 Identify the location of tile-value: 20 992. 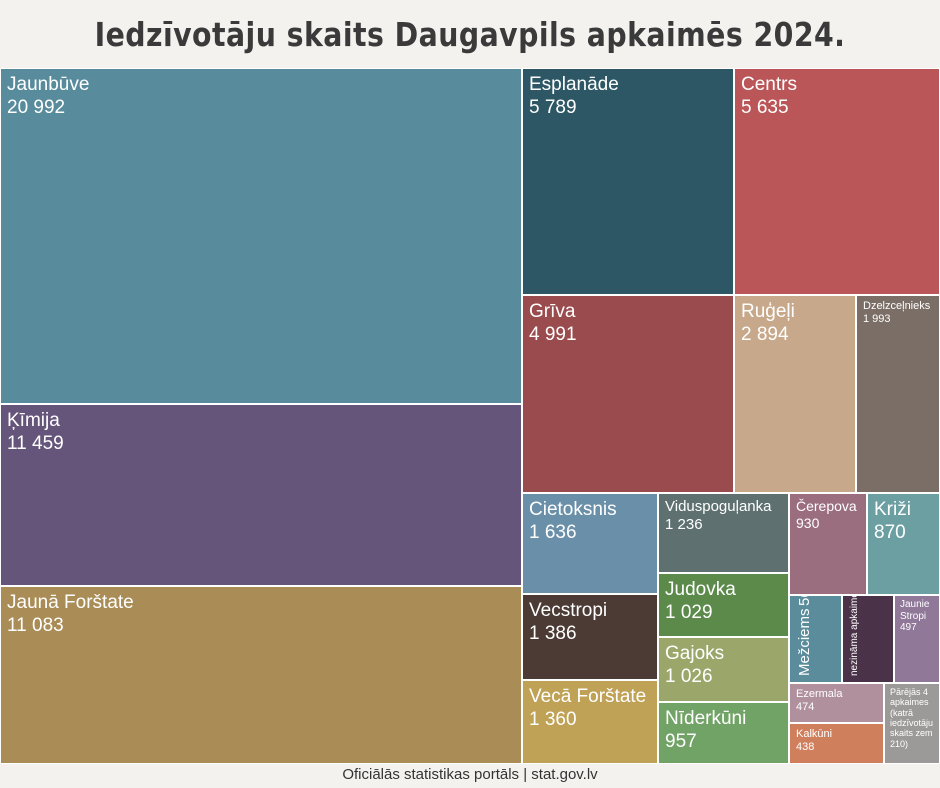
(36, 108).